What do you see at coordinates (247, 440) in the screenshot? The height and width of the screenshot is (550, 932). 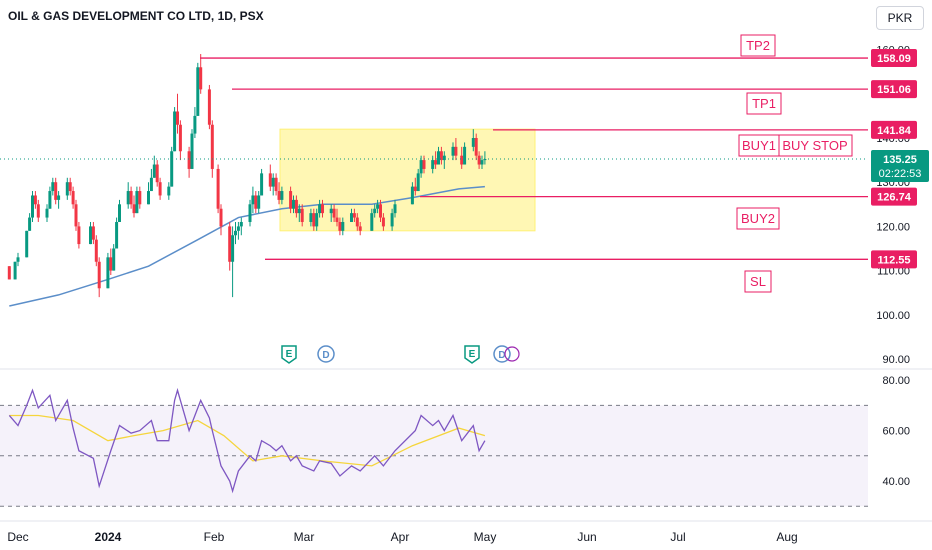 I see `rsi-ma-line` at bounding box center [247, 440].